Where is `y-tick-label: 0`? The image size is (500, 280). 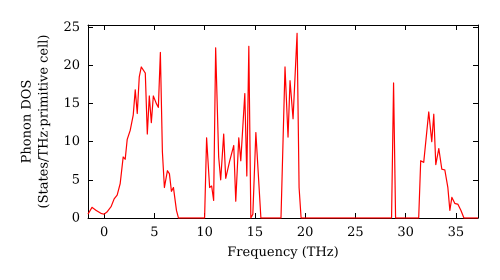
y-tick-label: 0 is located at coordinates (76, 218).